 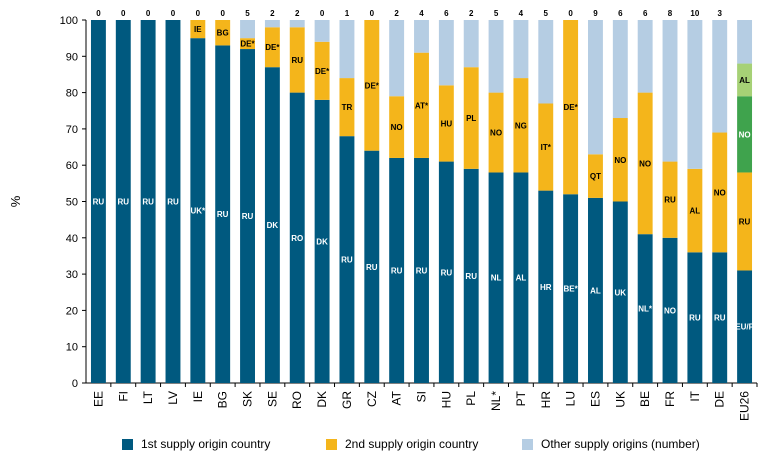 I want to click on bar-third-label: NO, so click(x=745, y=134).